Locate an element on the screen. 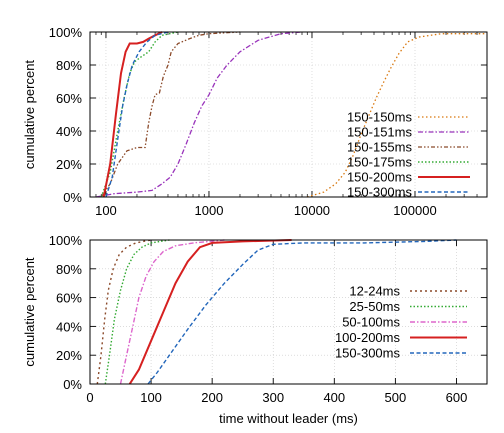  x-tick-label: 200 is located at coordinates (212, 397).